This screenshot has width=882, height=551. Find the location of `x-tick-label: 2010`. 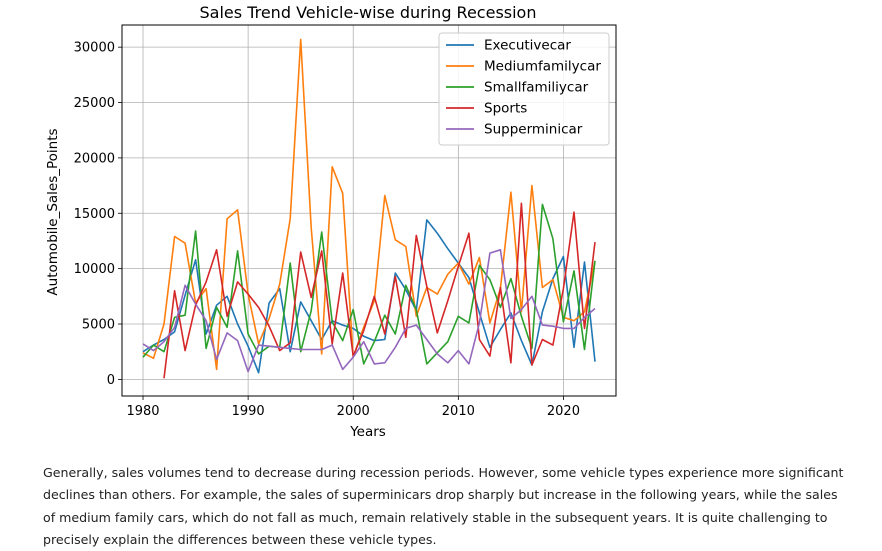

x-tick-label: 2010 is located at coordinates (458, 411).